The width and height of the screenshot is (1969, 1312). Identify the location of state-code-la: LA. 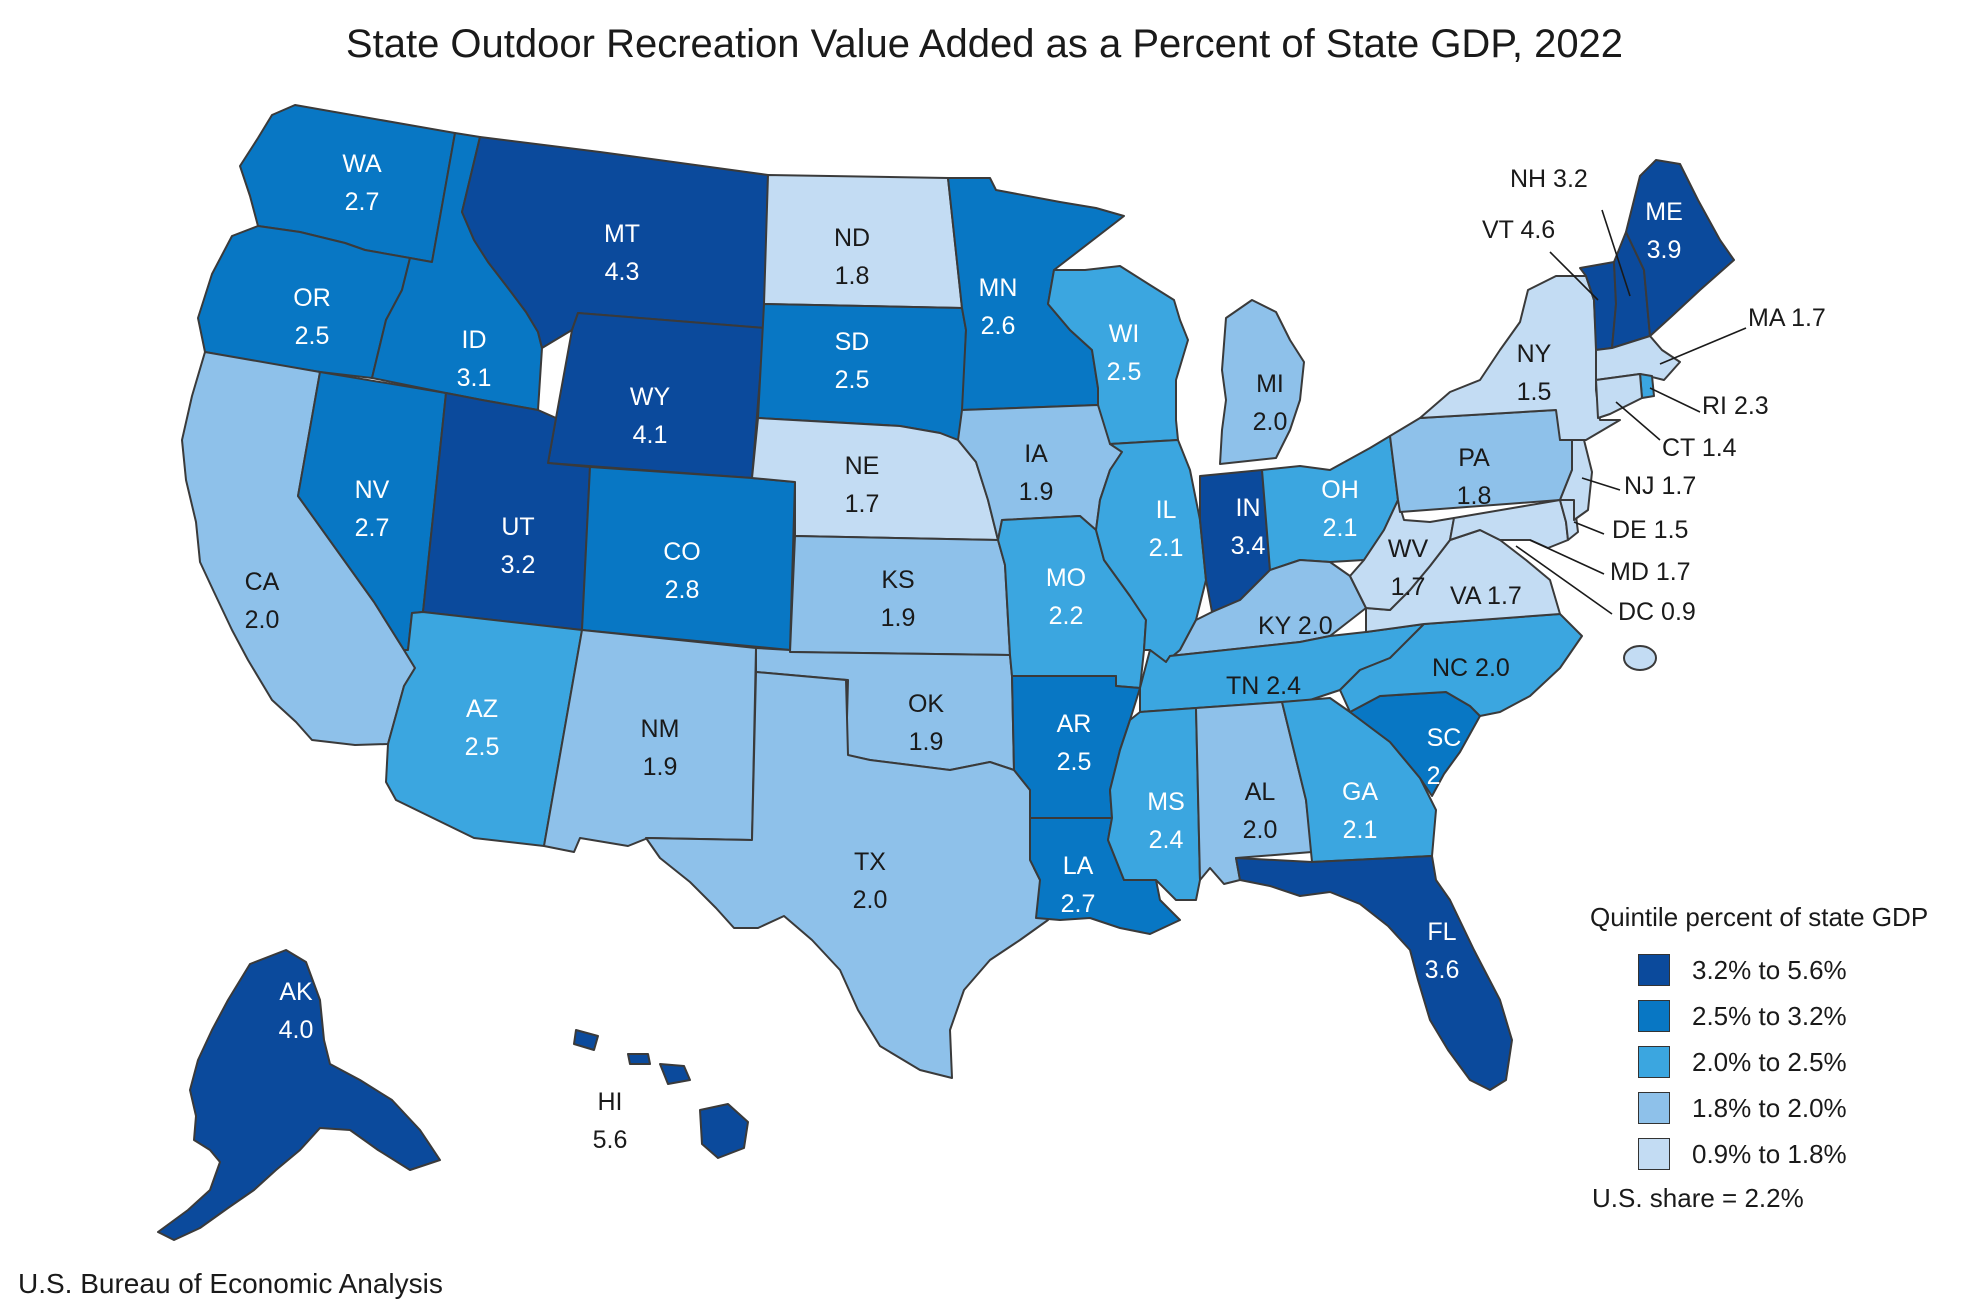
(1078, 866).